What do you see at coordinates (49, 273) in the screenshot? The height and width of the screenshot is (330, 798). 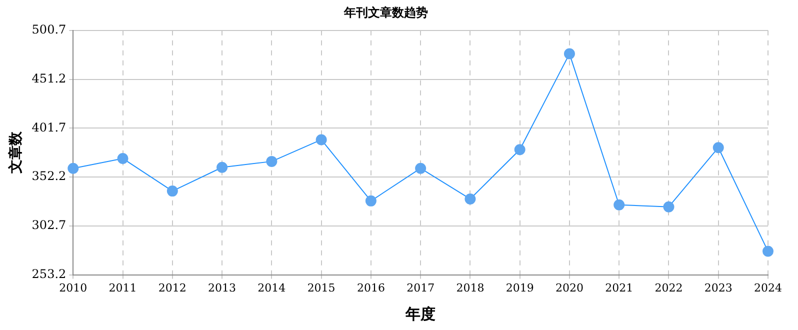 I see `y-tick-label: 253.2` at bounding box center [49, 273].